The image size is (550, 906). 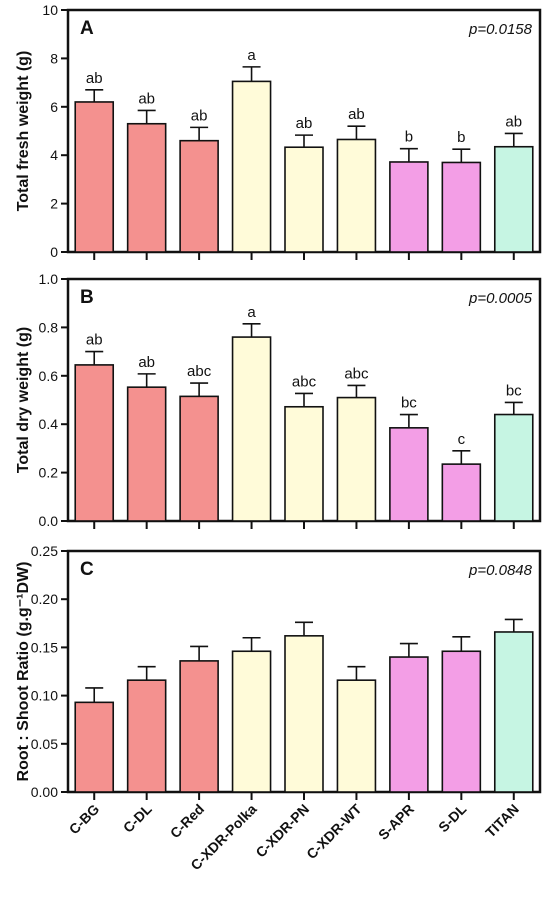 What do you see at coordinates (50, 10) in the screenshot?
I see `y-tick-label: 10` at bounding box center [50, 10].